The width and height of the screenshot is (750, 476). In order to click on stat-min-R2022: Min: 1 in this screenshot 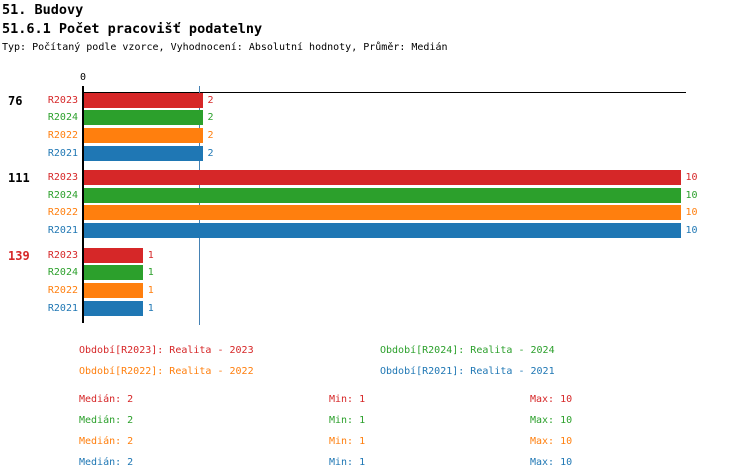, I will do `click(347, 441)`.